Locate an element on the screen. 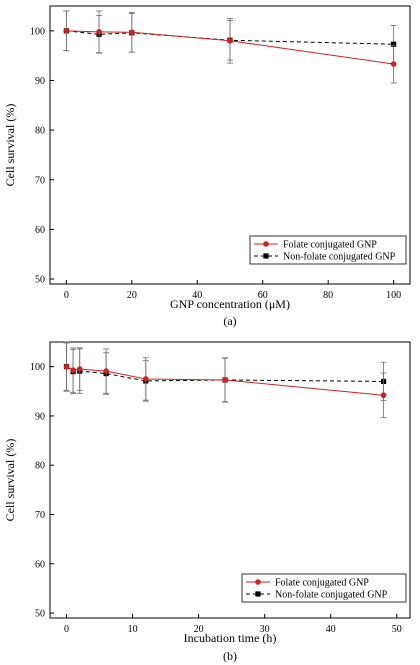  panel-label-b: (b) is located at coordinates (230, 656).